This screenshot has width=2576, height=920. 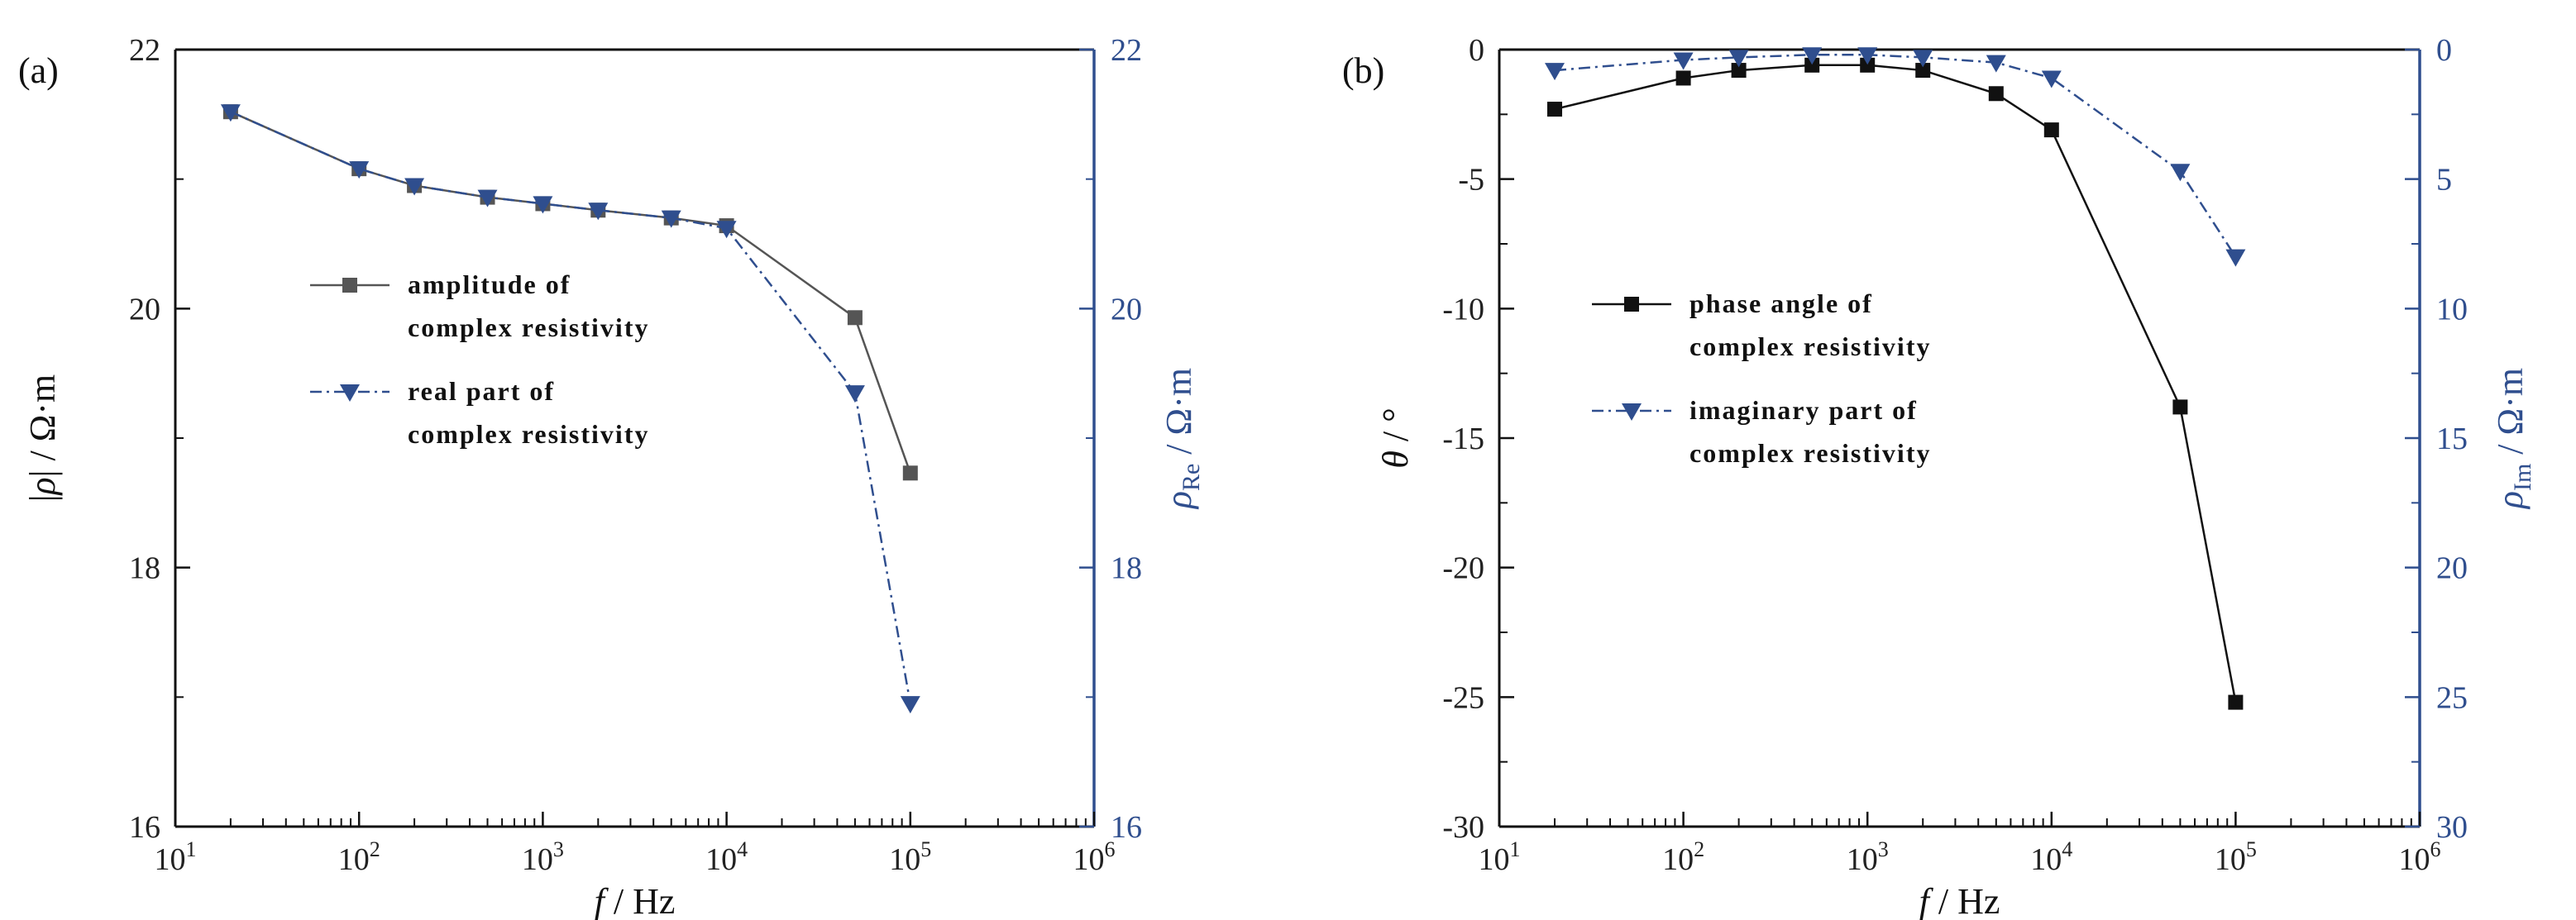 I want to click on legend-label: real part of, so click(x=481, y=391).